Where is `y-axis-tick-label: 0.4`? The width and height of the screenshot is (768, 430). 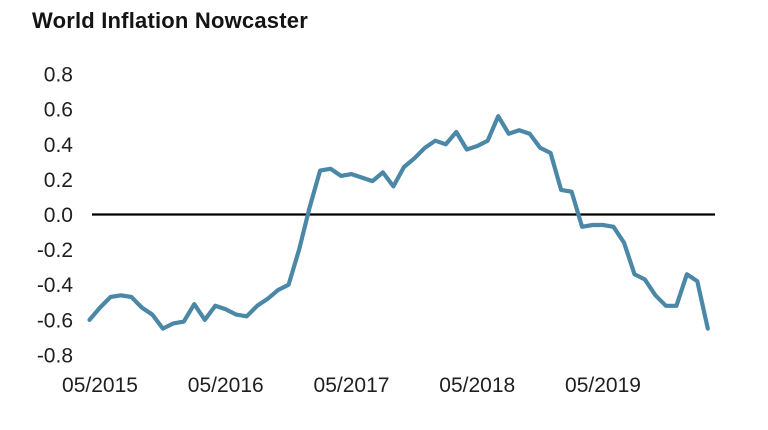 y-axis-tick-label: 0.4 is located at coordinates (59, 145).